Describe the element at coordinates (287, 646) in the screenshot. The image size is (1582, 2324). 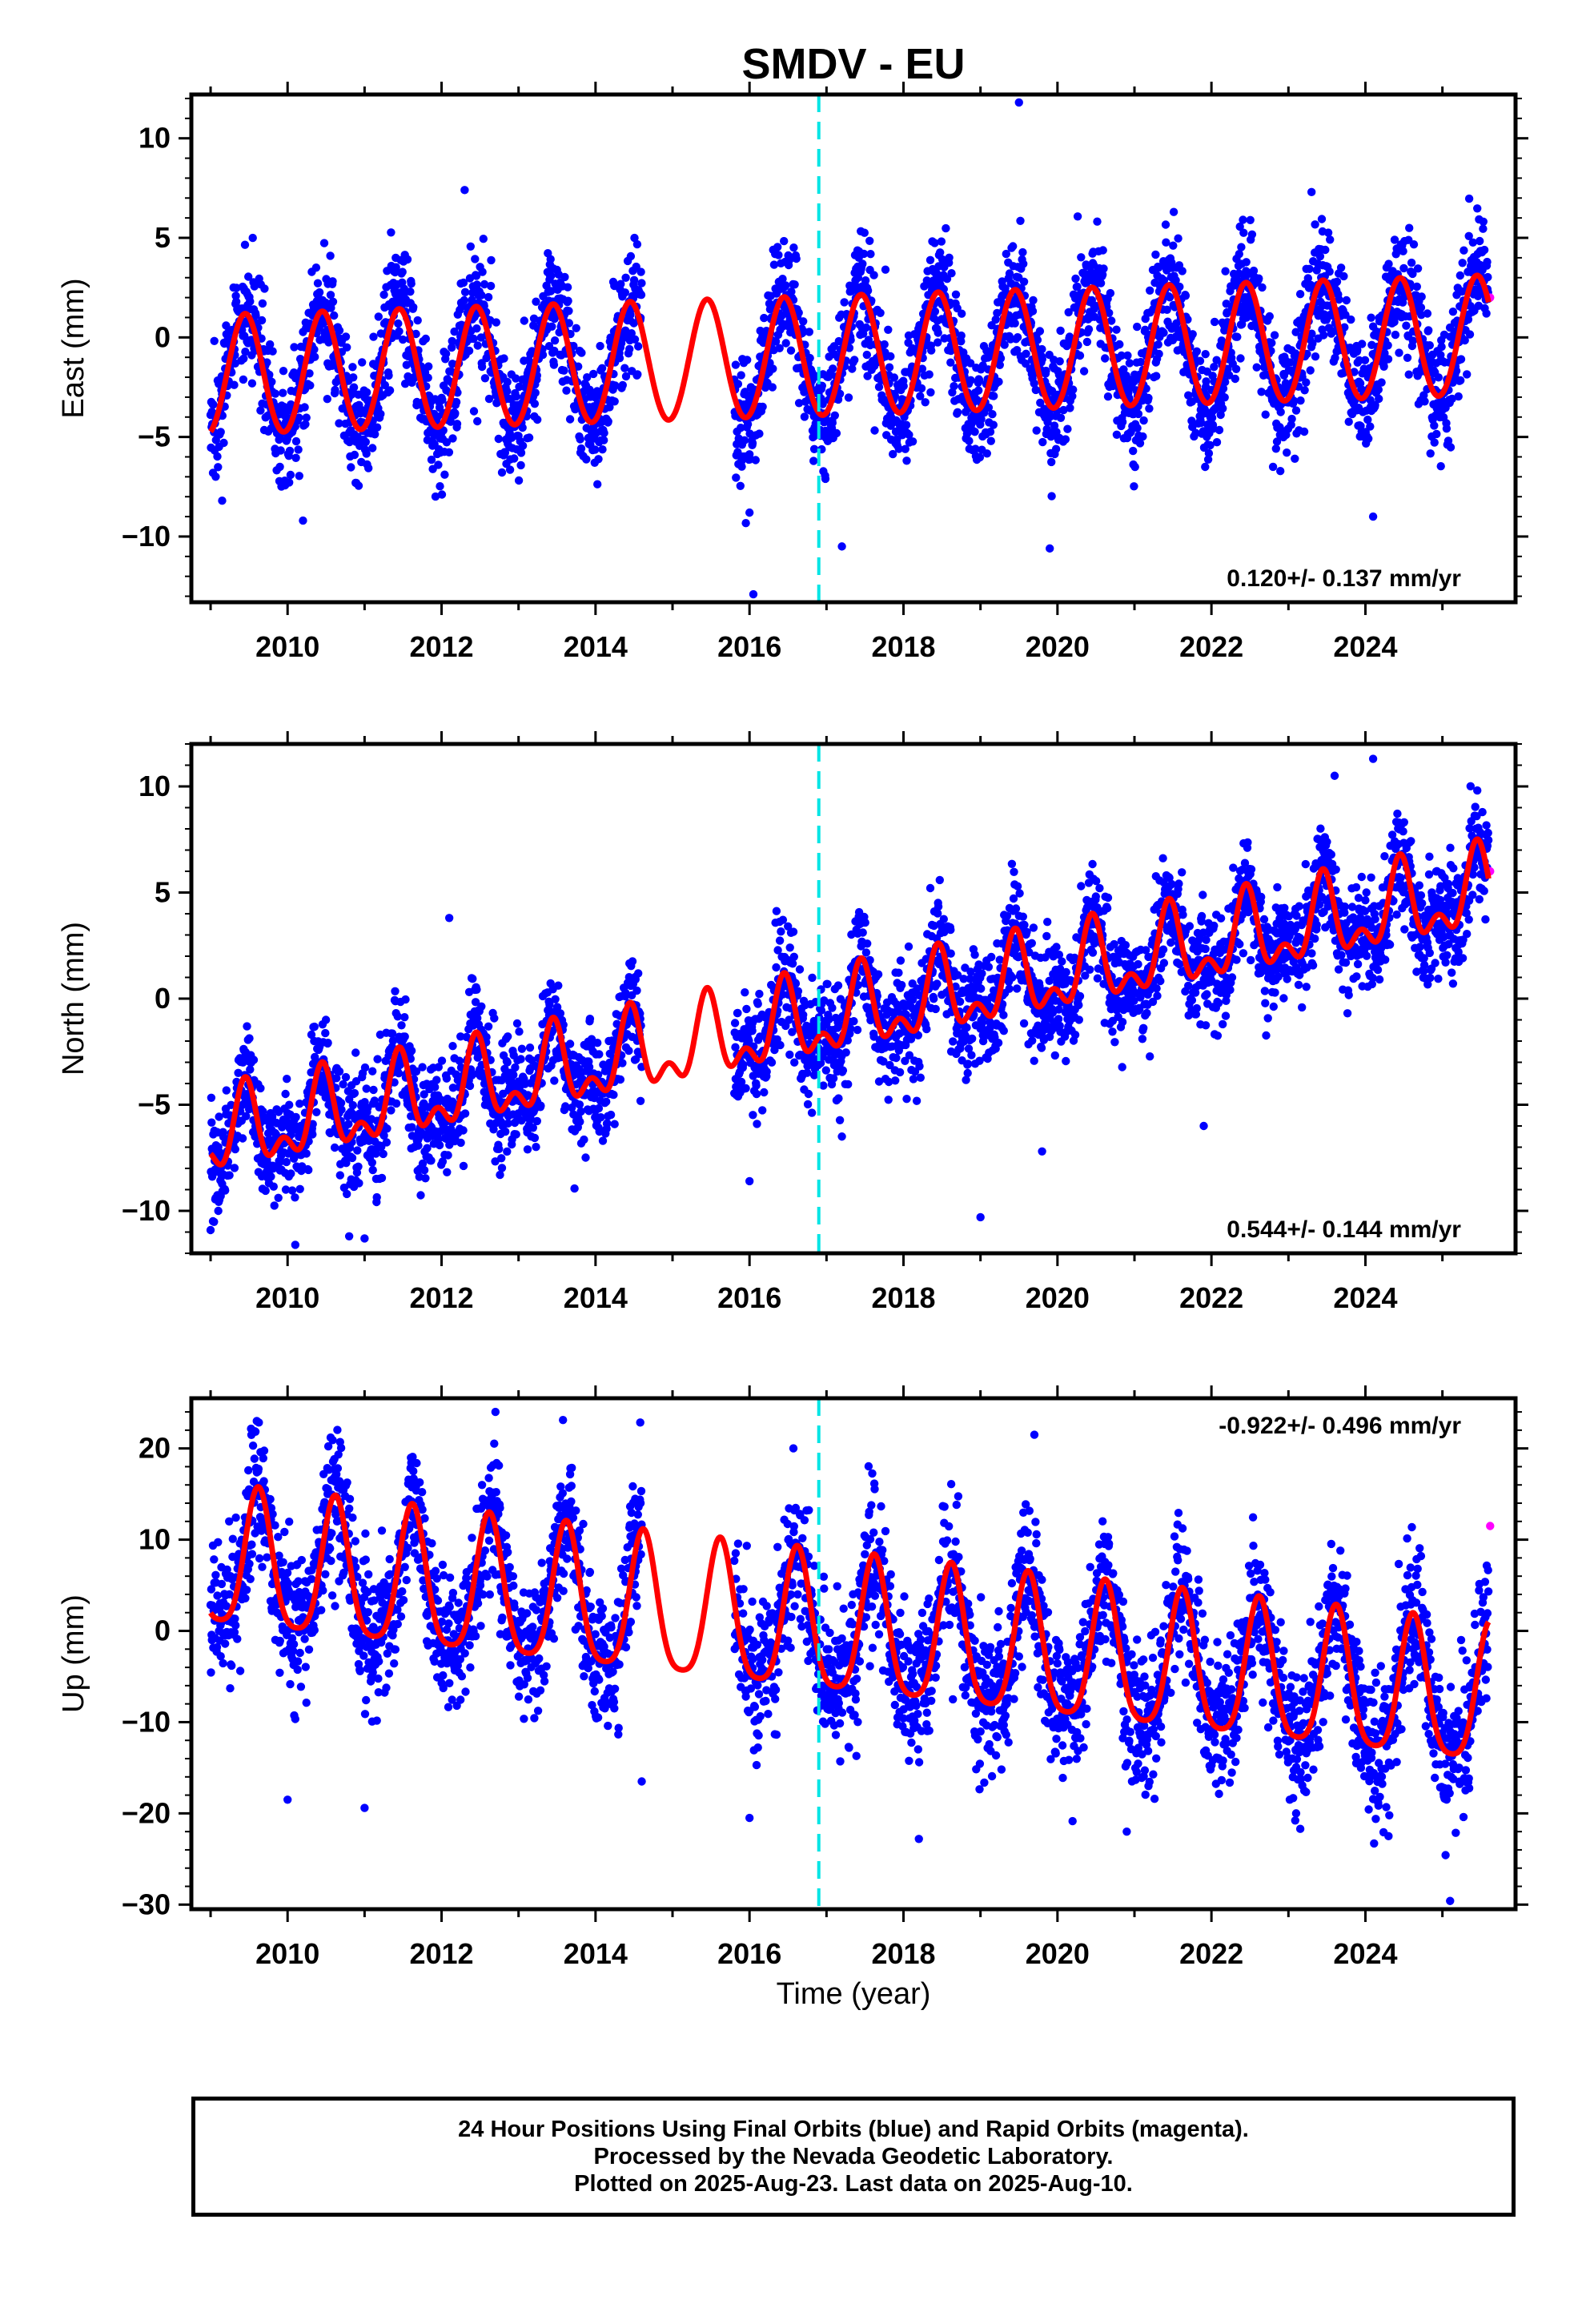
I see `x-tick-label: 2010` at that location.